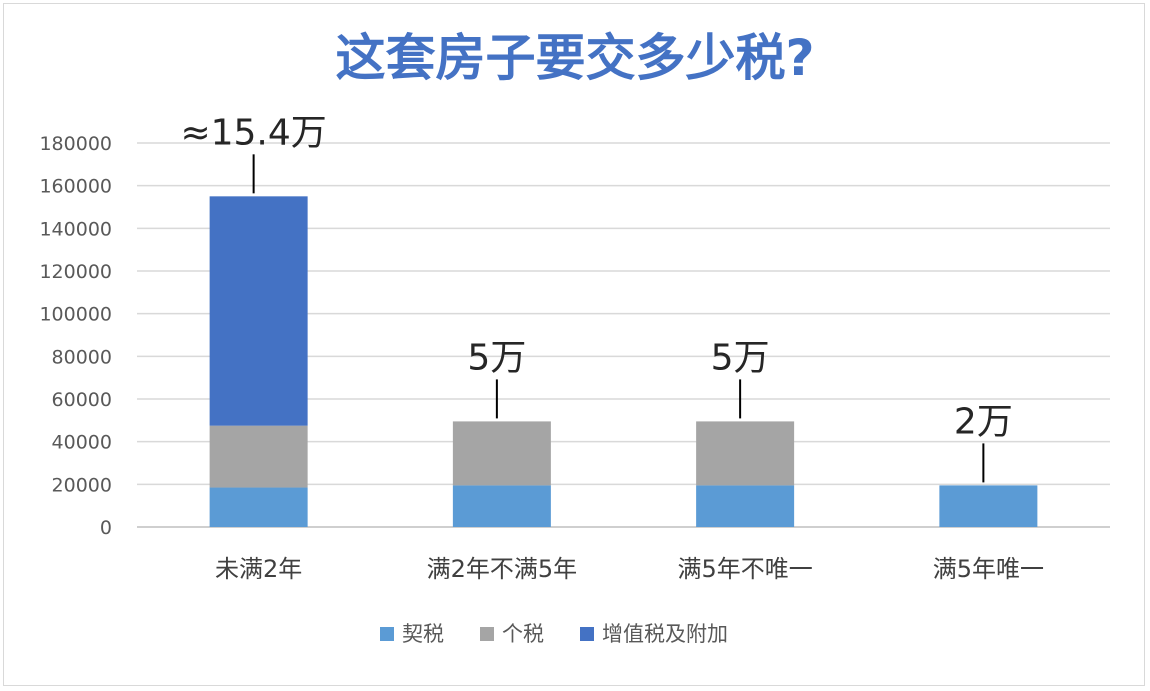  I want to click on y-tick-label: 0, so click(106, 528).